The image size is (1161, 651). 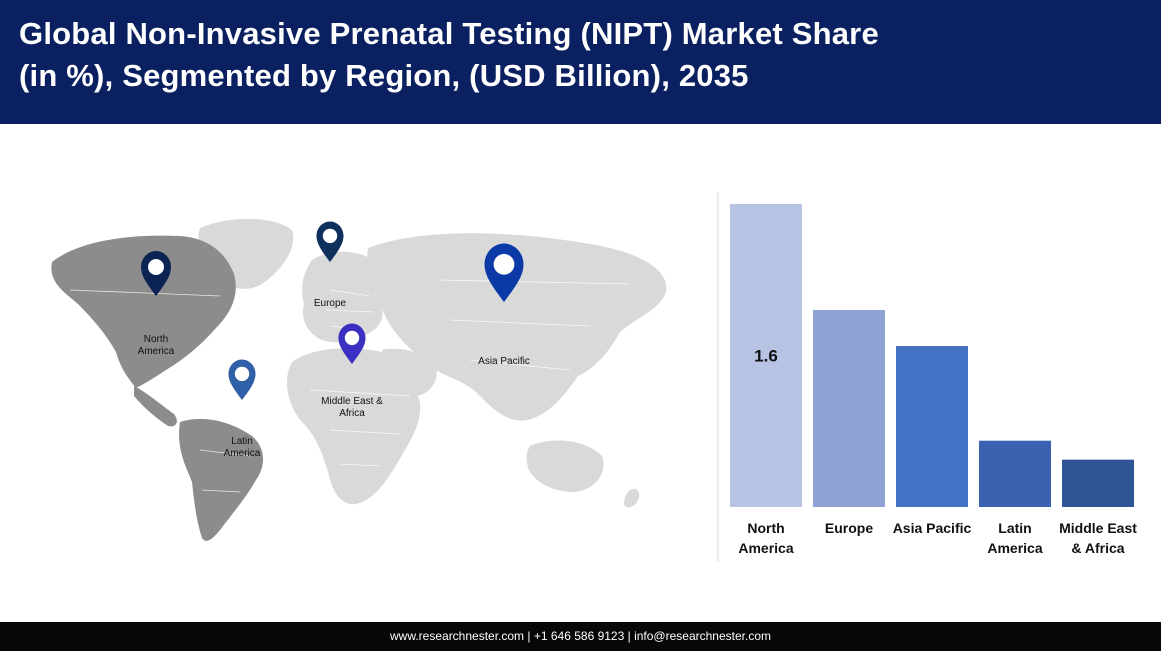 I want to click on bar-data-label: 1.6, so click(x=766, y=356).